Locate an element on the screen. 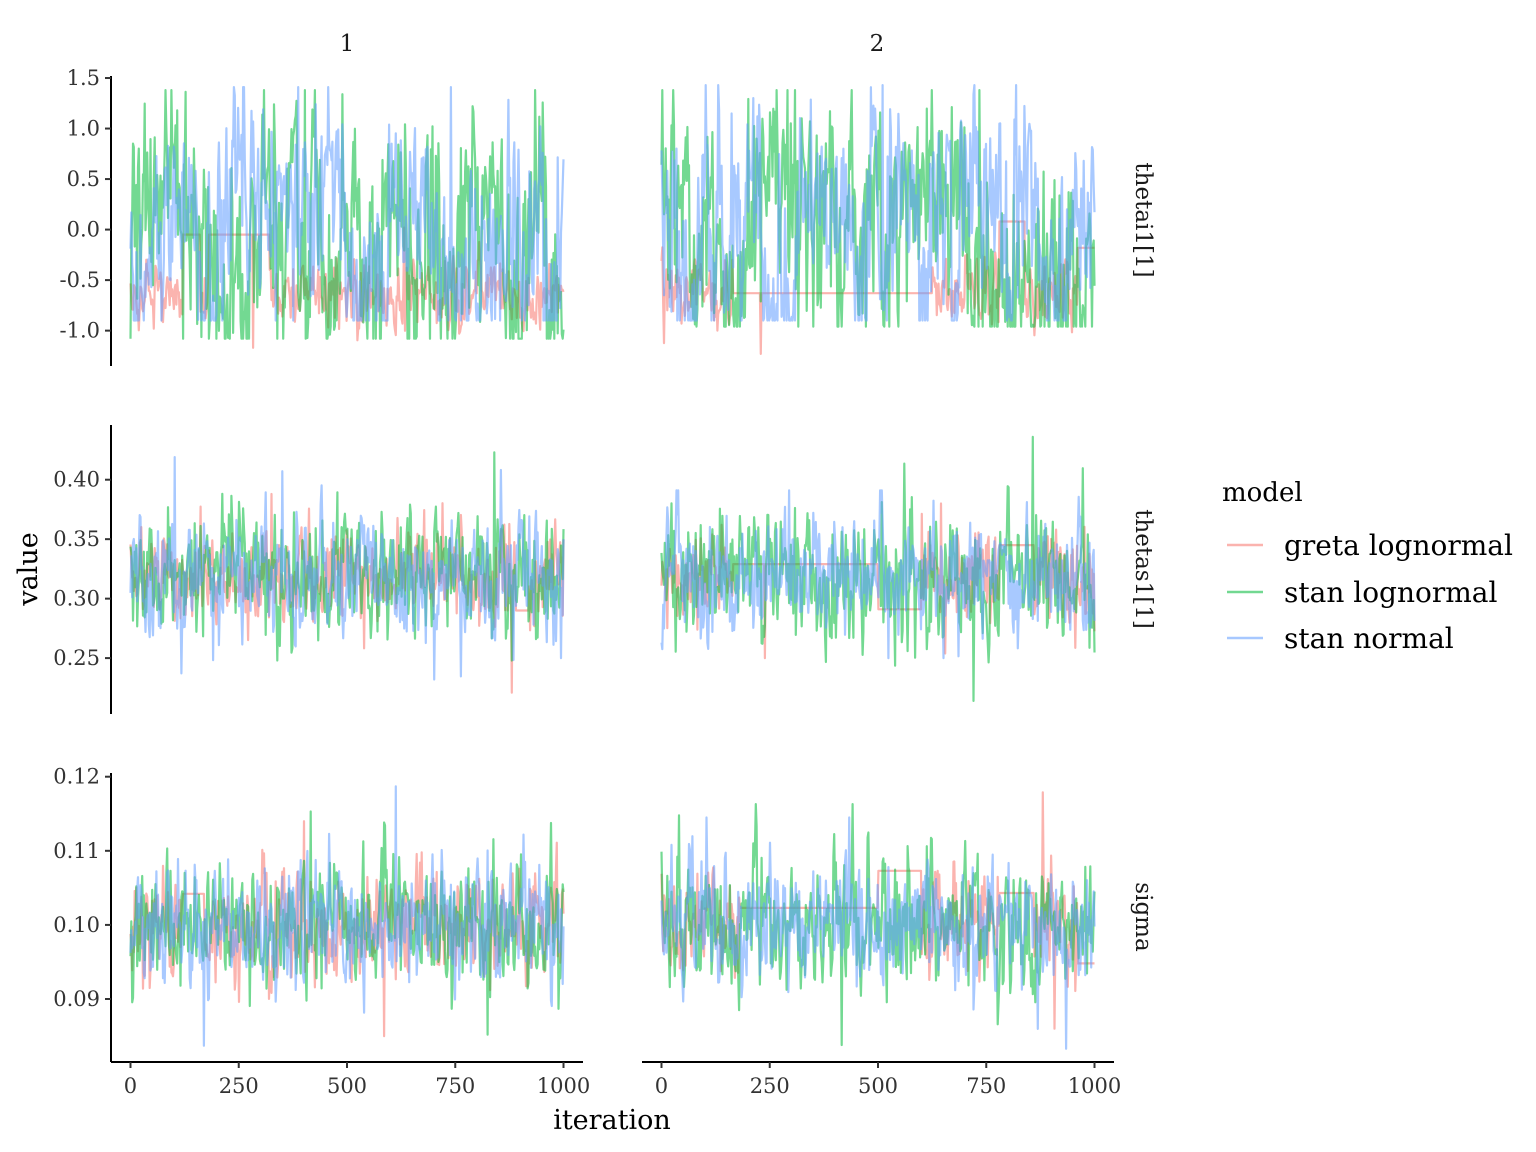 The height and width of the screenshot is (1152, 1536). row-strip-label-thetas1: thetas1[1] is located at coordinates (1143, 569).